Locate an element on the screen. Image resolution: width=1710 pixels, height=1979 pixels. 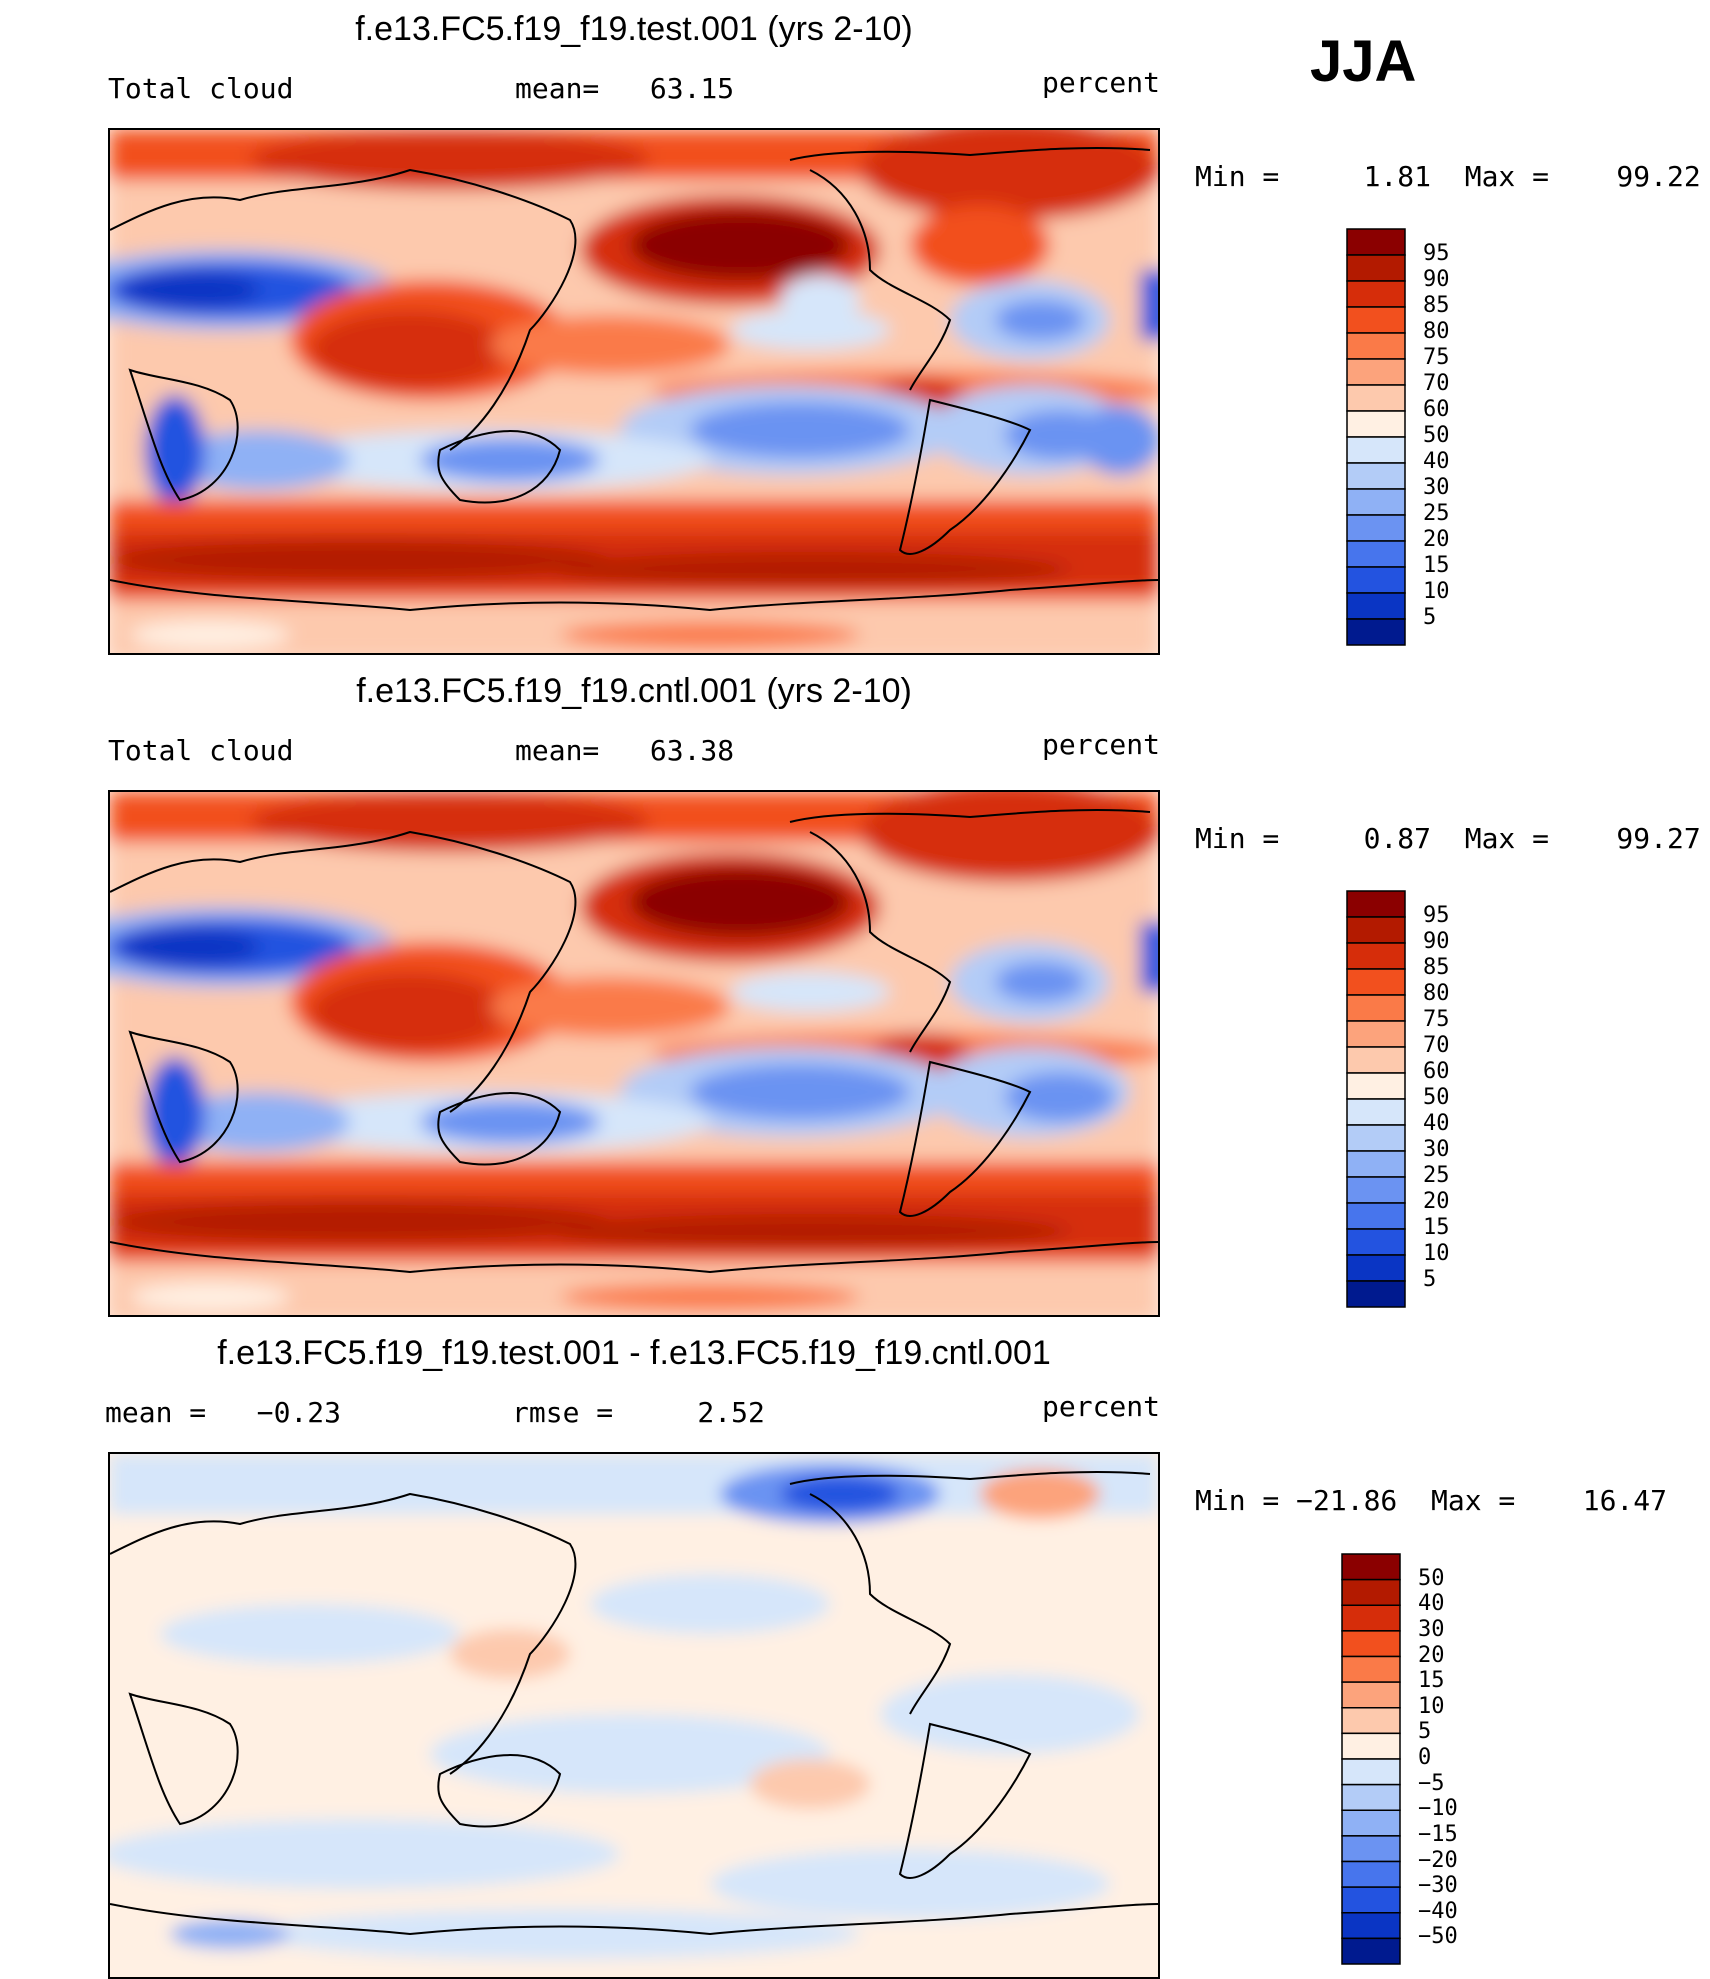
colorbar-cntl-tick-label: 25 is located at coordinates (1436, 1175).